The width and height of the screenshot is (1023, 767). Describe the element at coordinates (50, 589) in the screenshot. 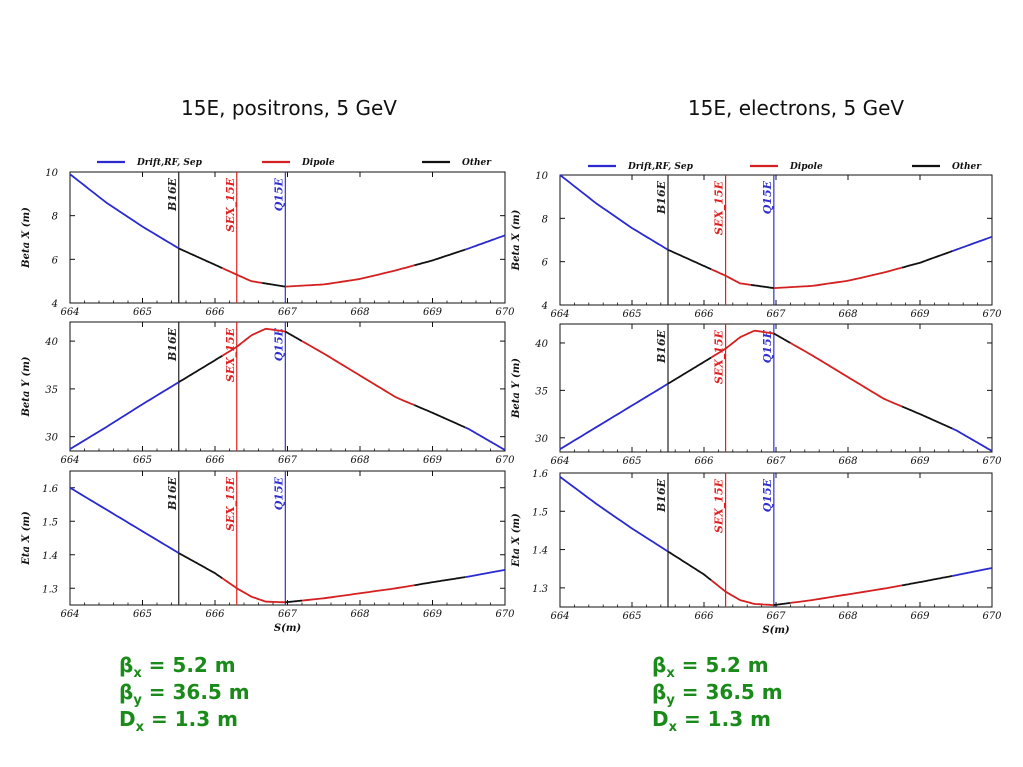

I see `y-tick-label: 1.3` at that location.